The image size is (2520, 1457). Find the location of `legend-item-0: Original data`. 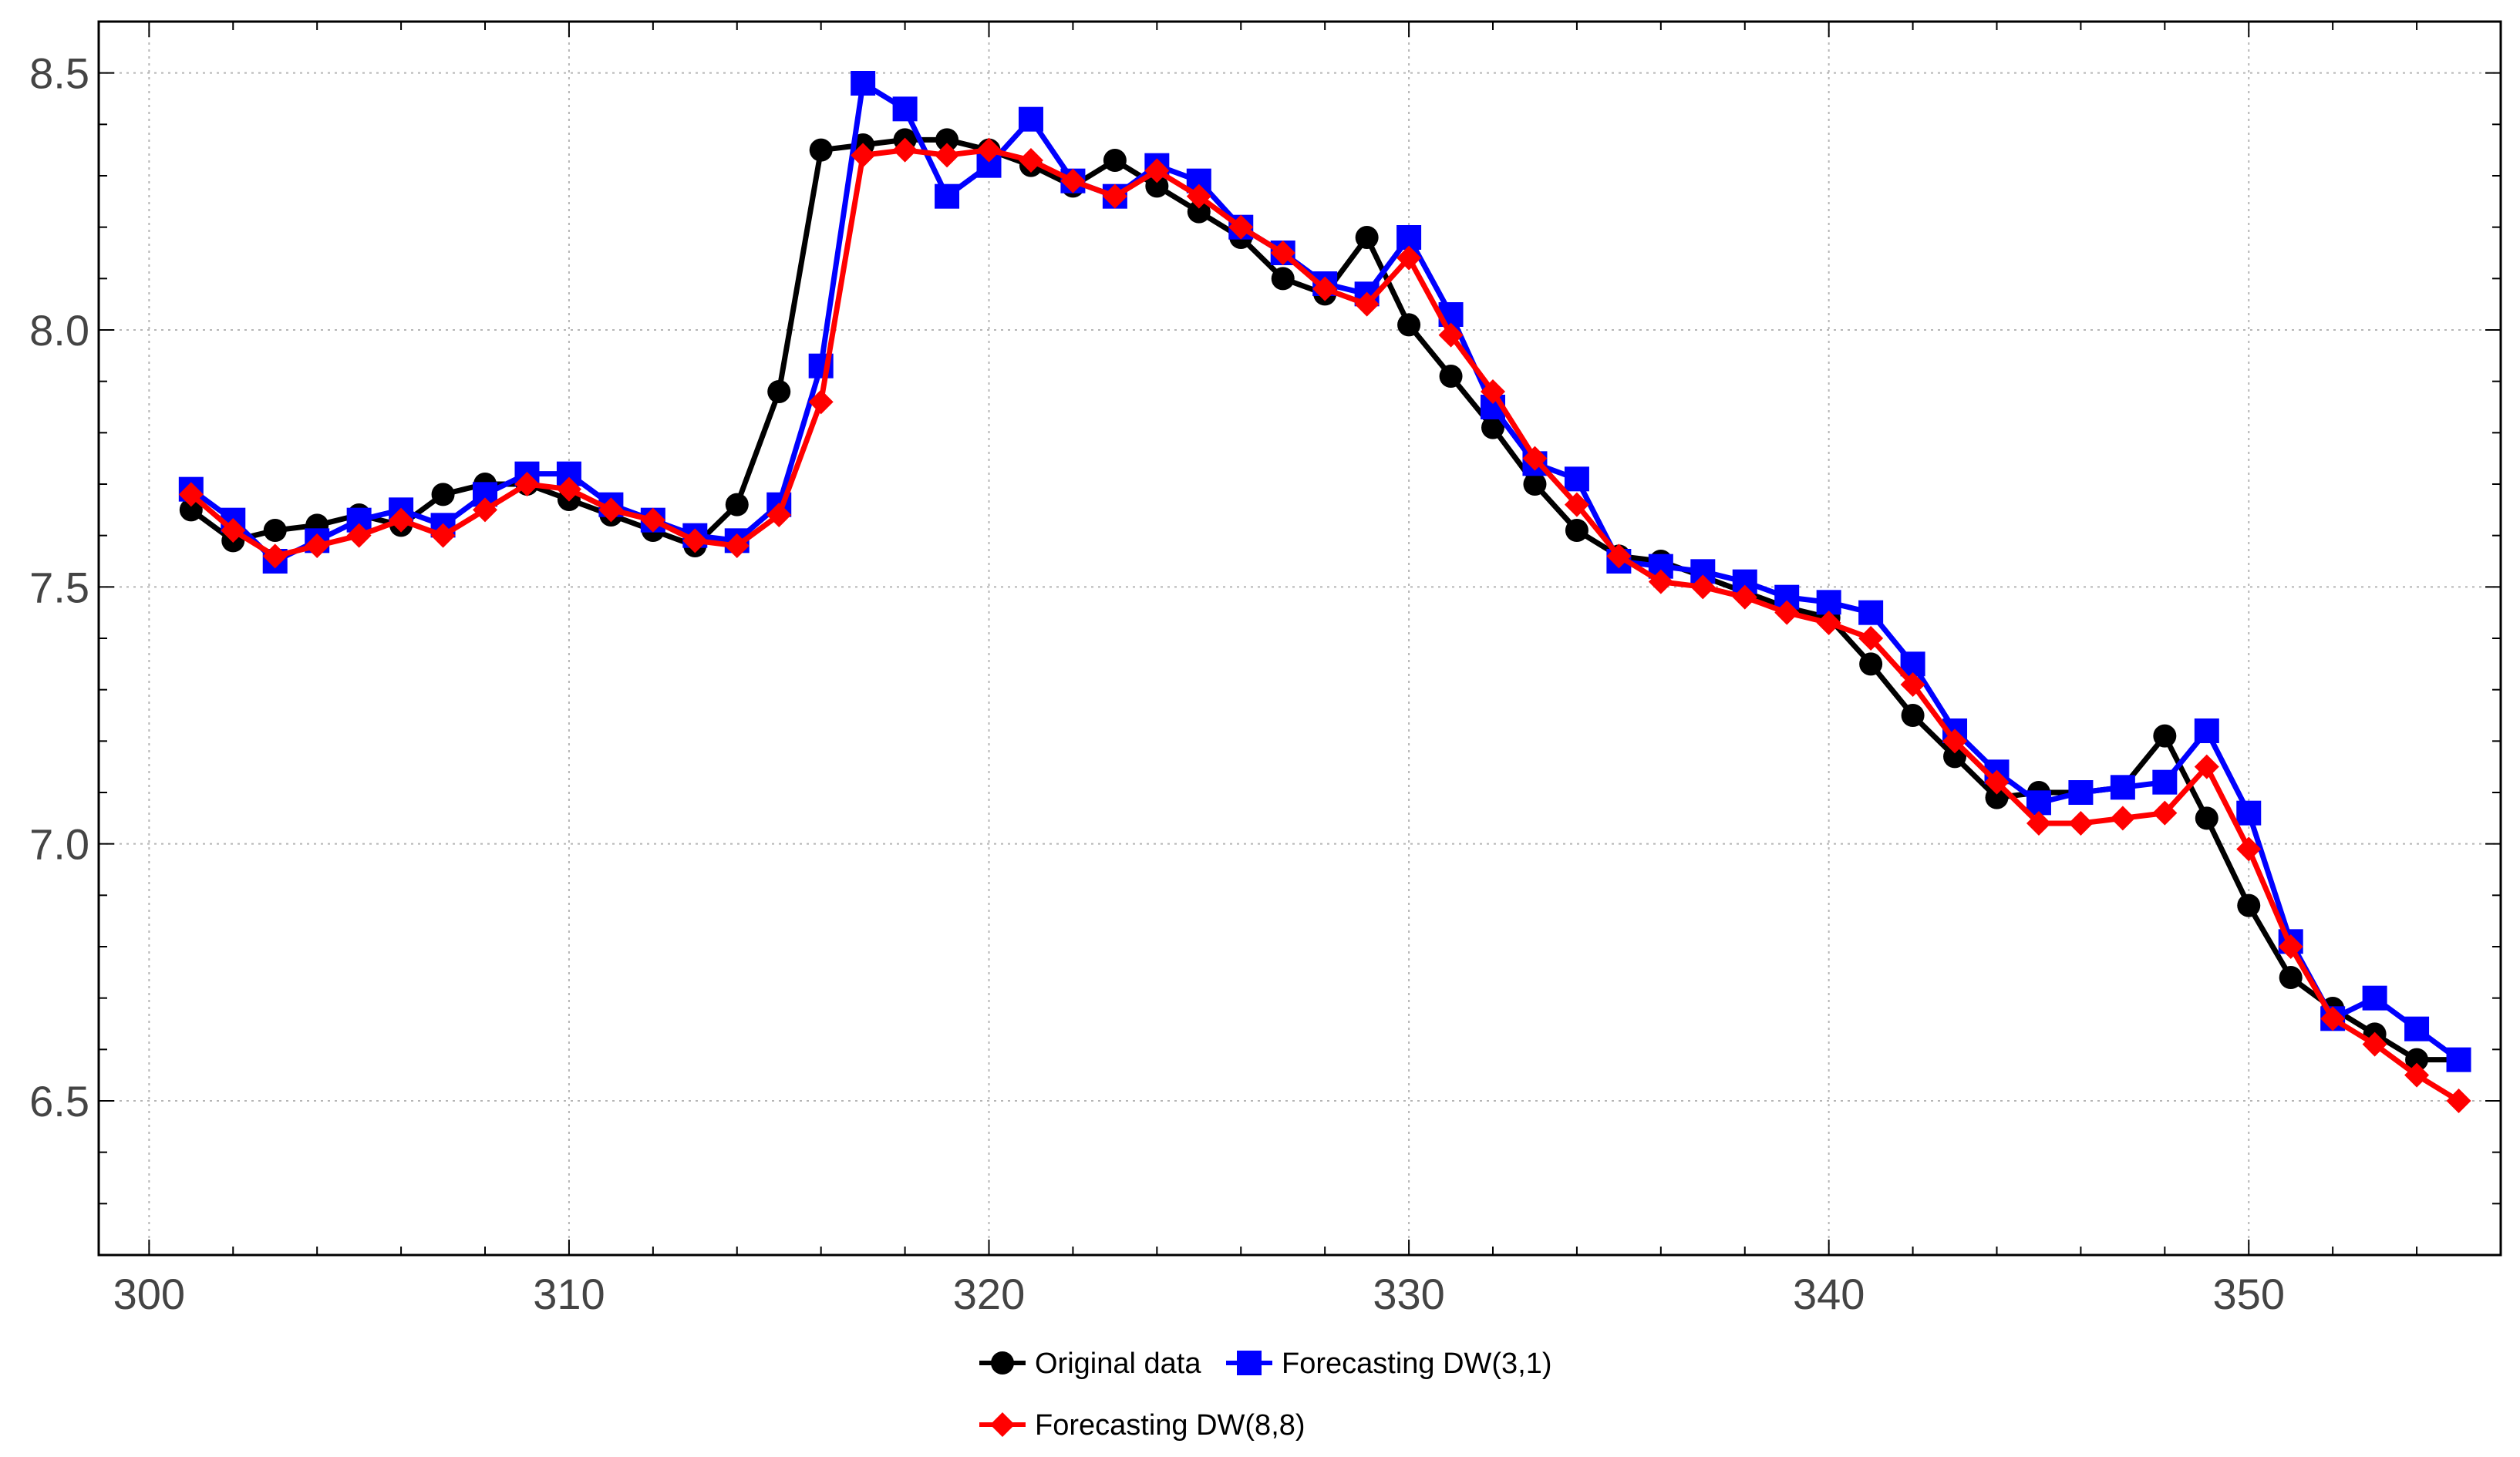

legend-item-0: Original data is located at coordinates (1090, 1364).